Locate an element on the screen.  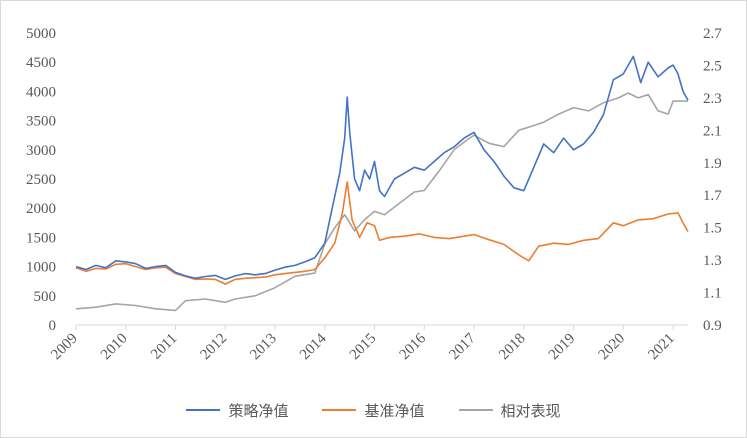
x-tick-label: 2013 is located at coordinates (263, 347).